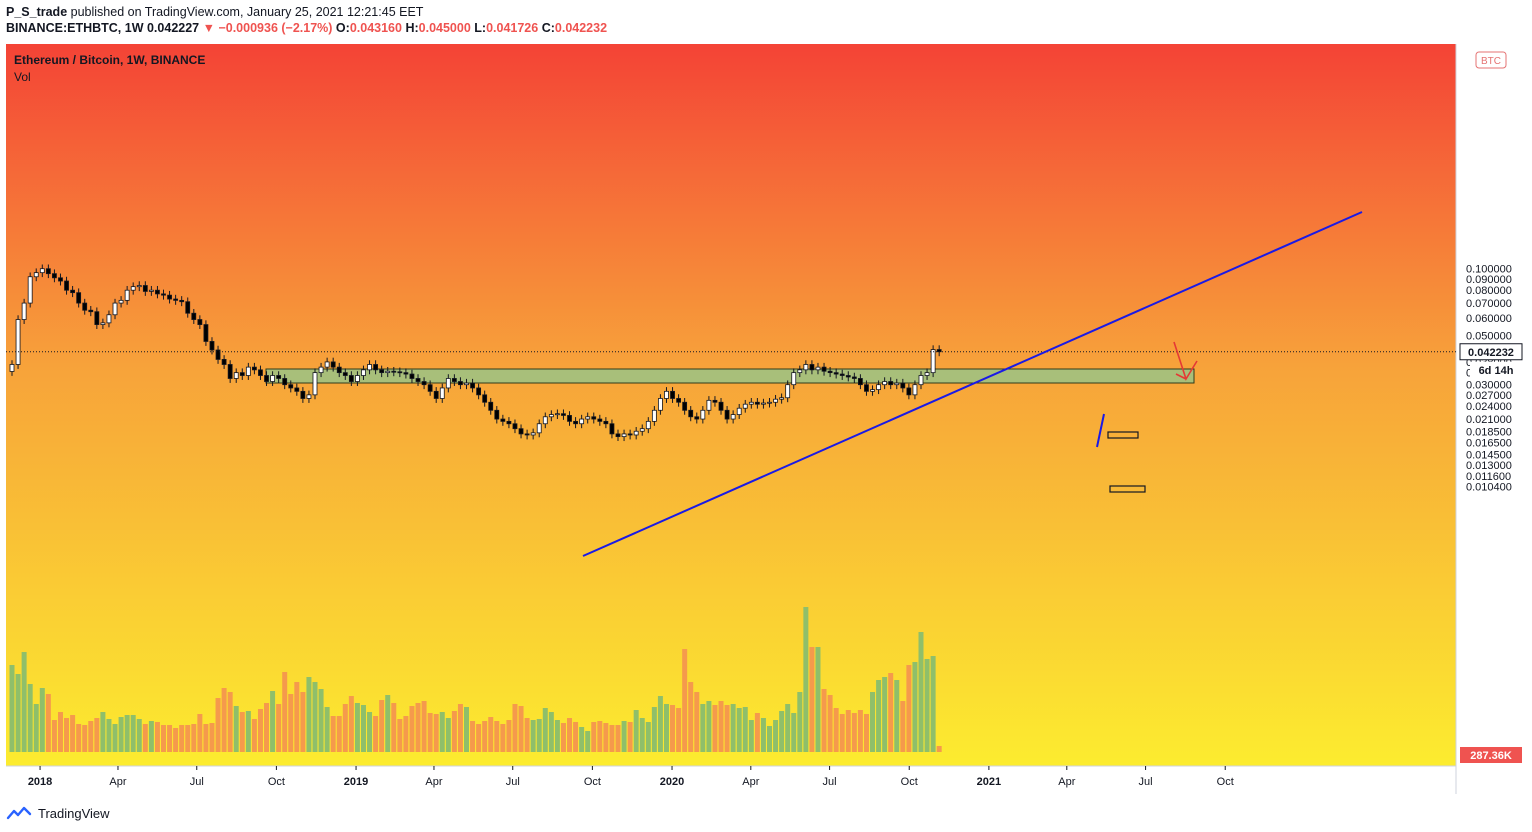 This screenshot has width=1532, height=832. I want to click on resistance-zone, so click(730, 376).